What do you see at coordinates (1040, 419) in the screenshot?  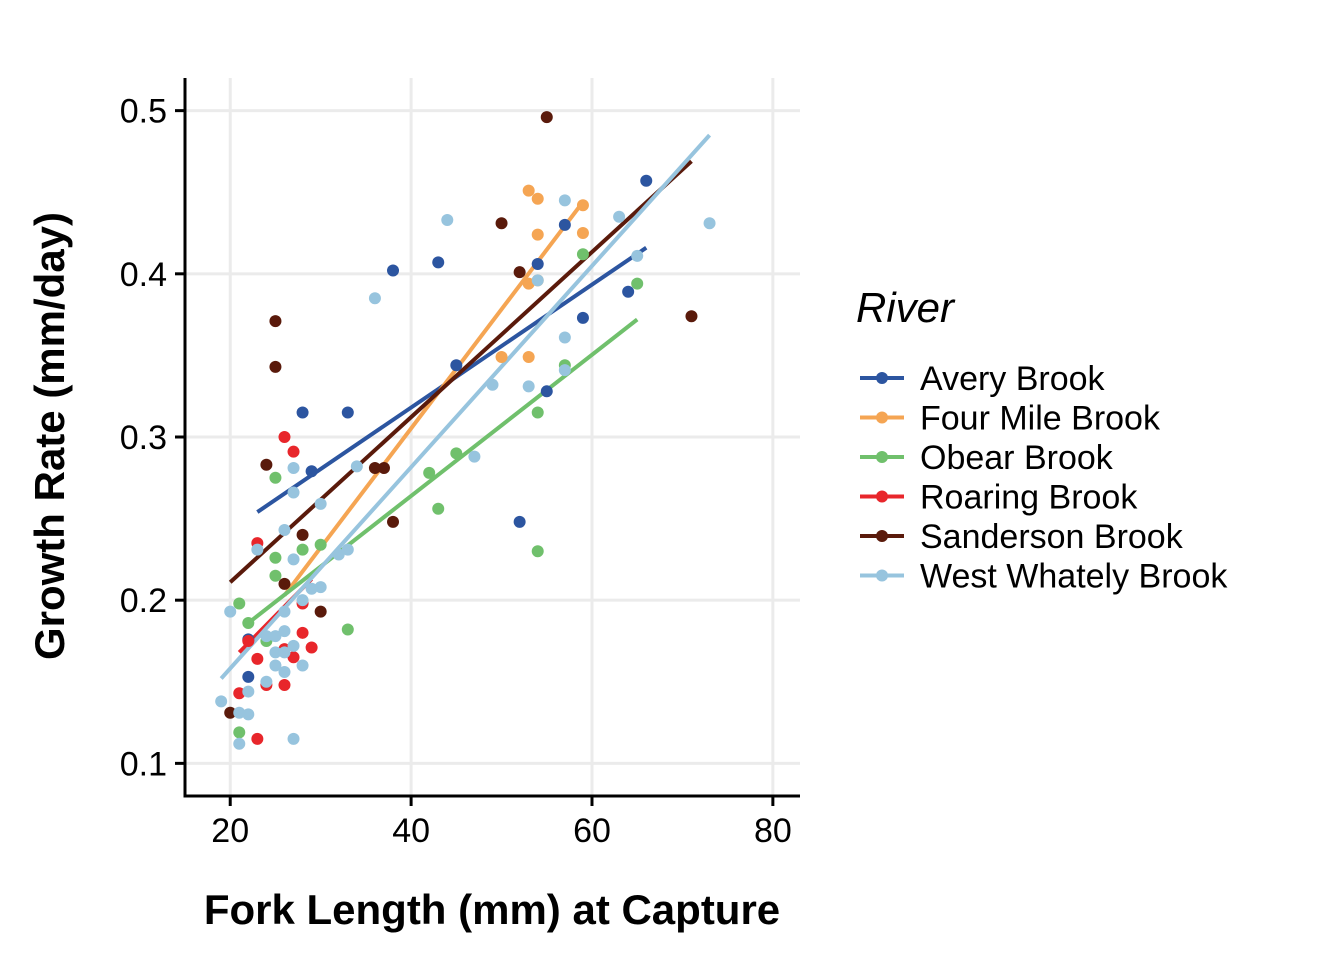 I see `legend-label: Four Mile Brook` at bounding box center [1040, 419].